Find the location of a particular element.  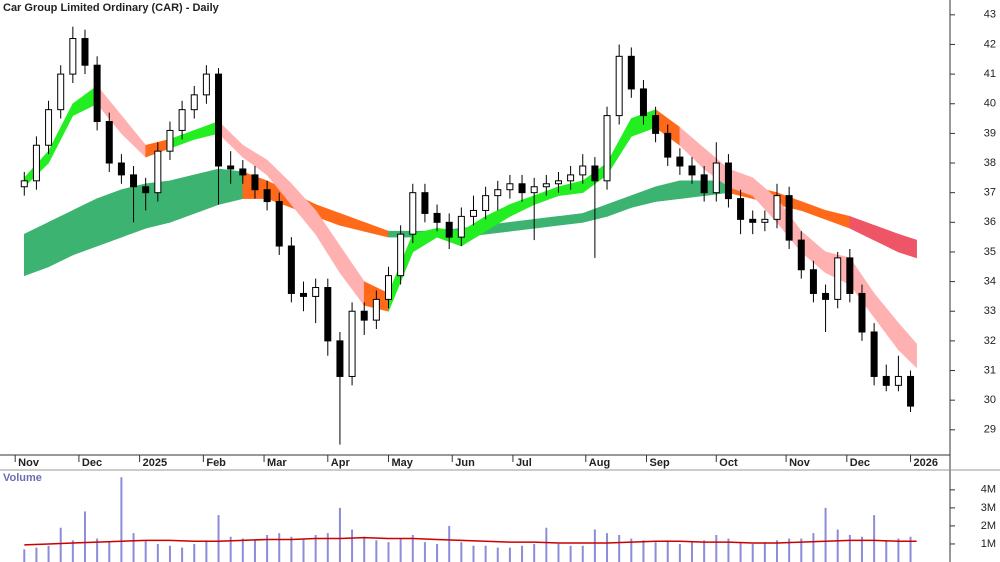

volume-ma-line is located at coordinates (470, 541).